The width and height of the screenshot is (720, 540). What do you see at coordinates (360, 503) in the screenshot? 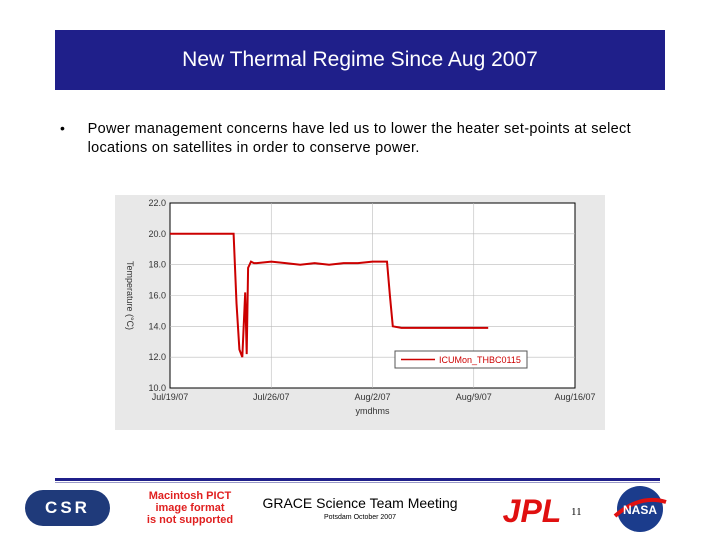
I see `meeting-title: GRACE Science Team Meeting` at bounding box center [360, 503].